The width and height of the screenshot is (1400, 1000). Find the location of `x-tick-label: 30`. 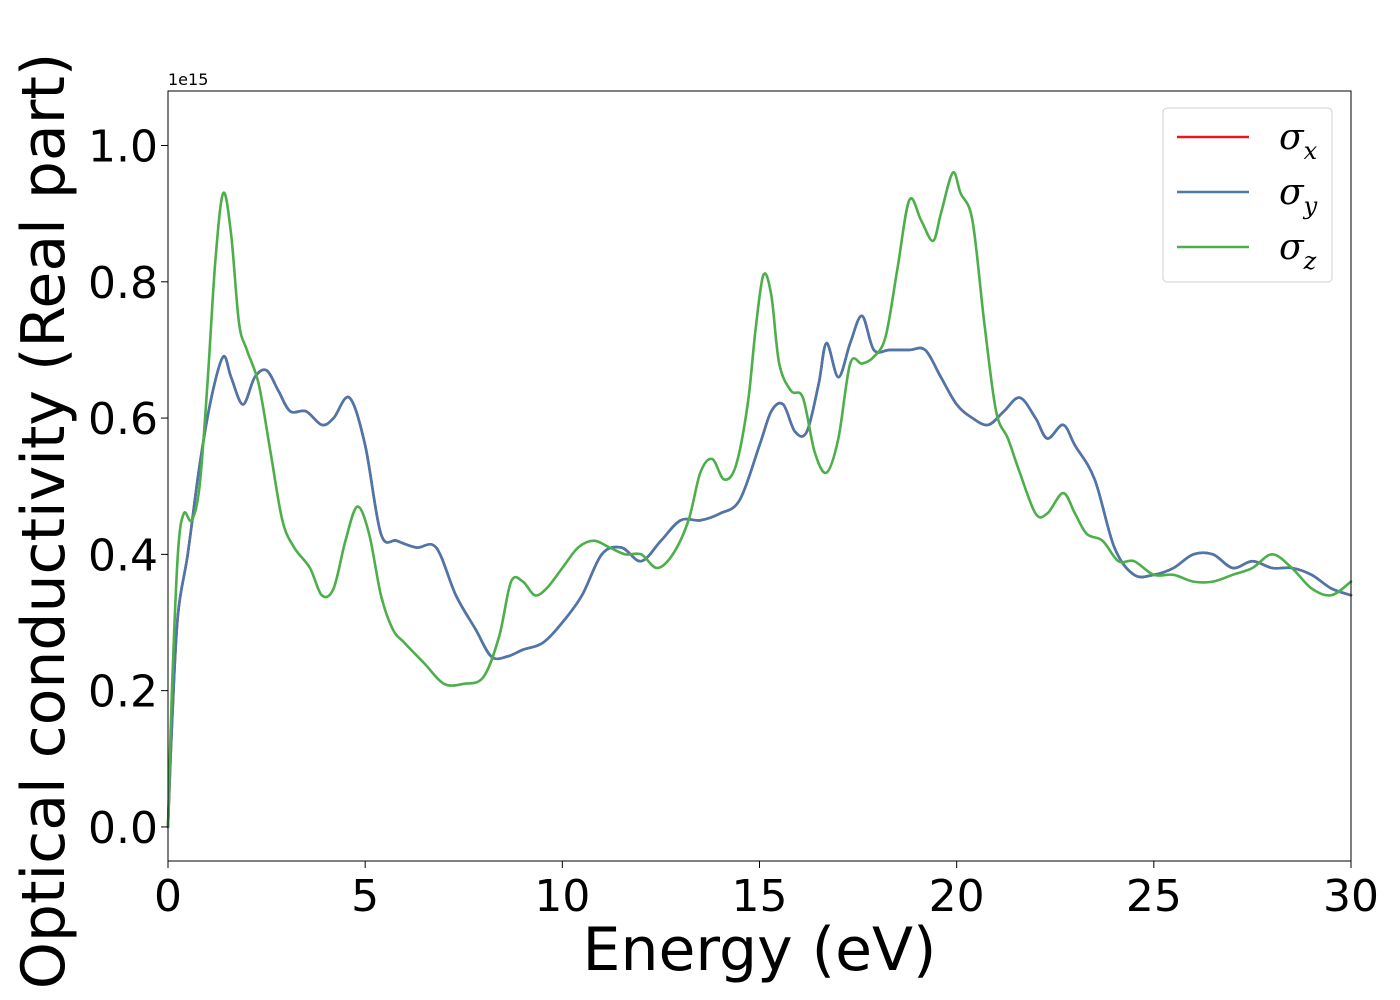

x-tick-label: 30 is located at coordinates (1351, 896).